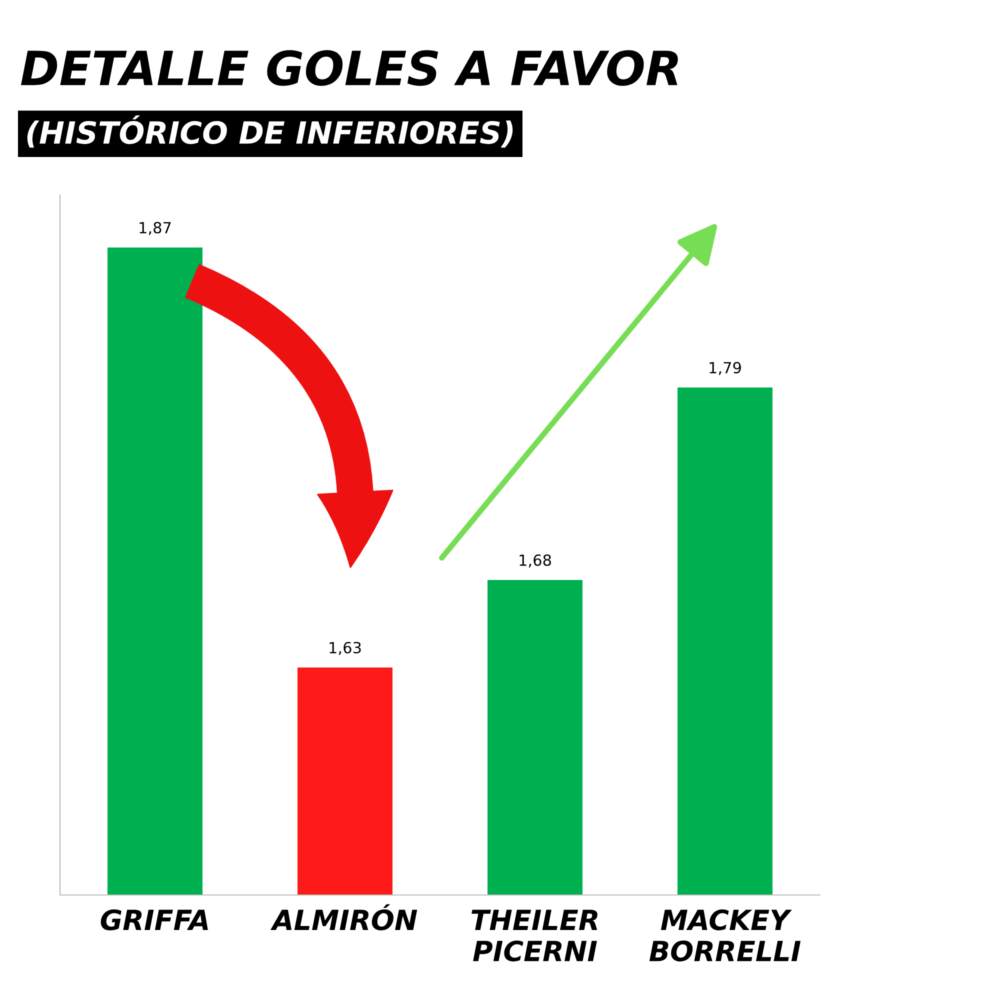 The height and width of the screenshot is (1000, 1000). I want to click on x-tick-label: ALMIRÓN, so click(344, 917).